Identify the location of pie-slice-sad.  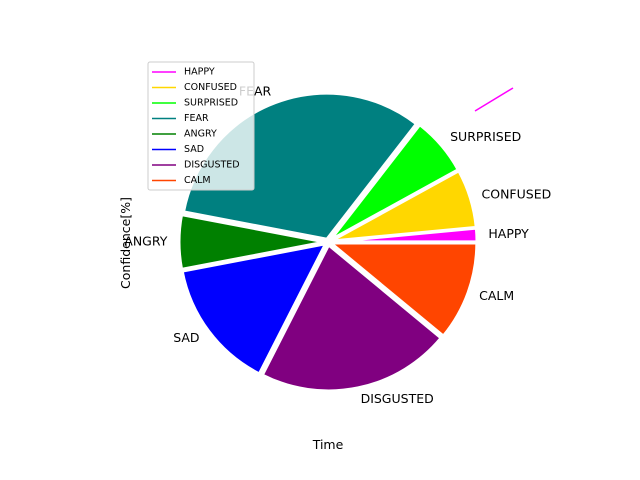
(254, 309).